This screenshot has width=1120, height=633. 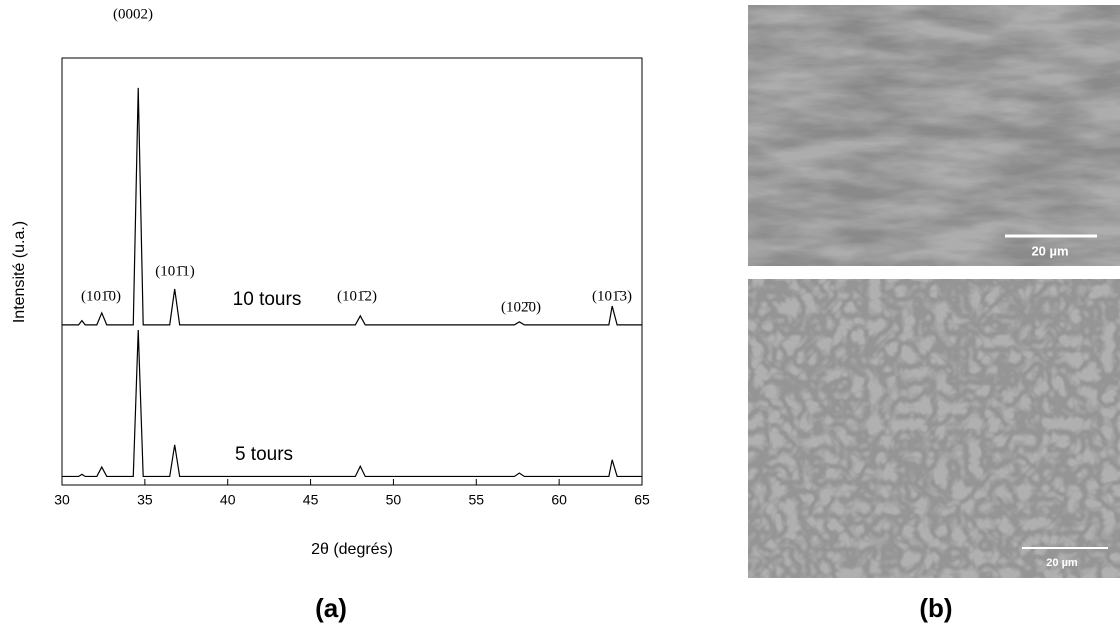 What do you see at coordinates (357, 296) in the screenshot?
I see `peak-label: (101̄2)` at bounding box center [357, 296].